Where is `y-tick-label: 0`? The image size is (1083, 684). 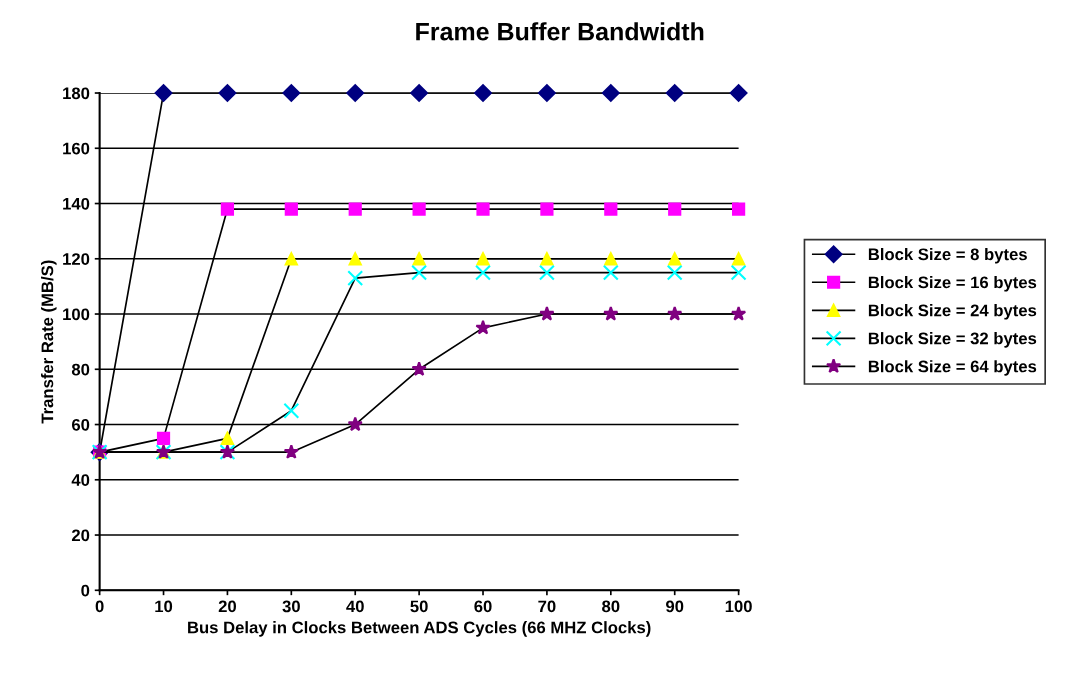 y-tick-label: 0 is located at coordinates (85, 590).